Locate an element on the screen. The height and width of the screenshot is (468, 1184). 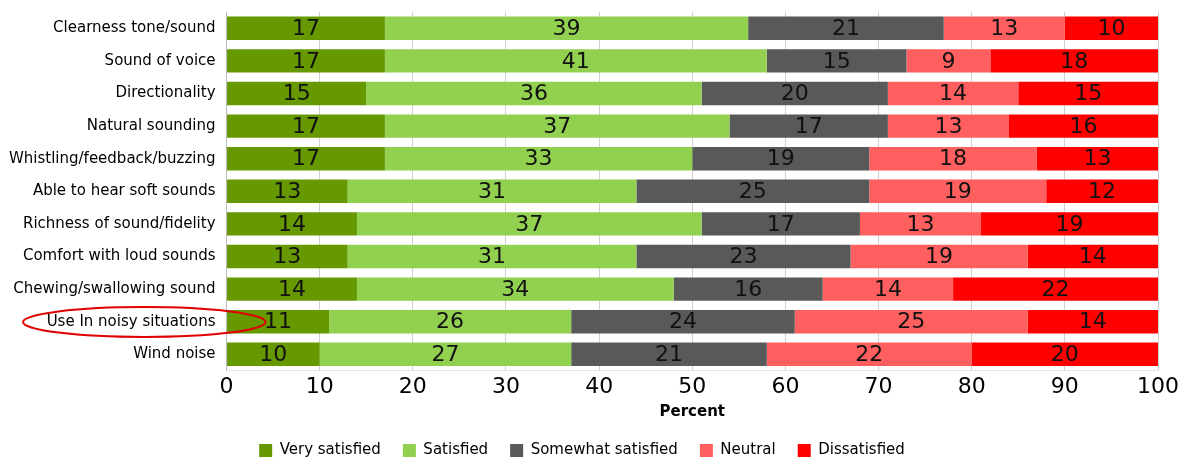
data-label: 11 is located at coordinates (278, 321).